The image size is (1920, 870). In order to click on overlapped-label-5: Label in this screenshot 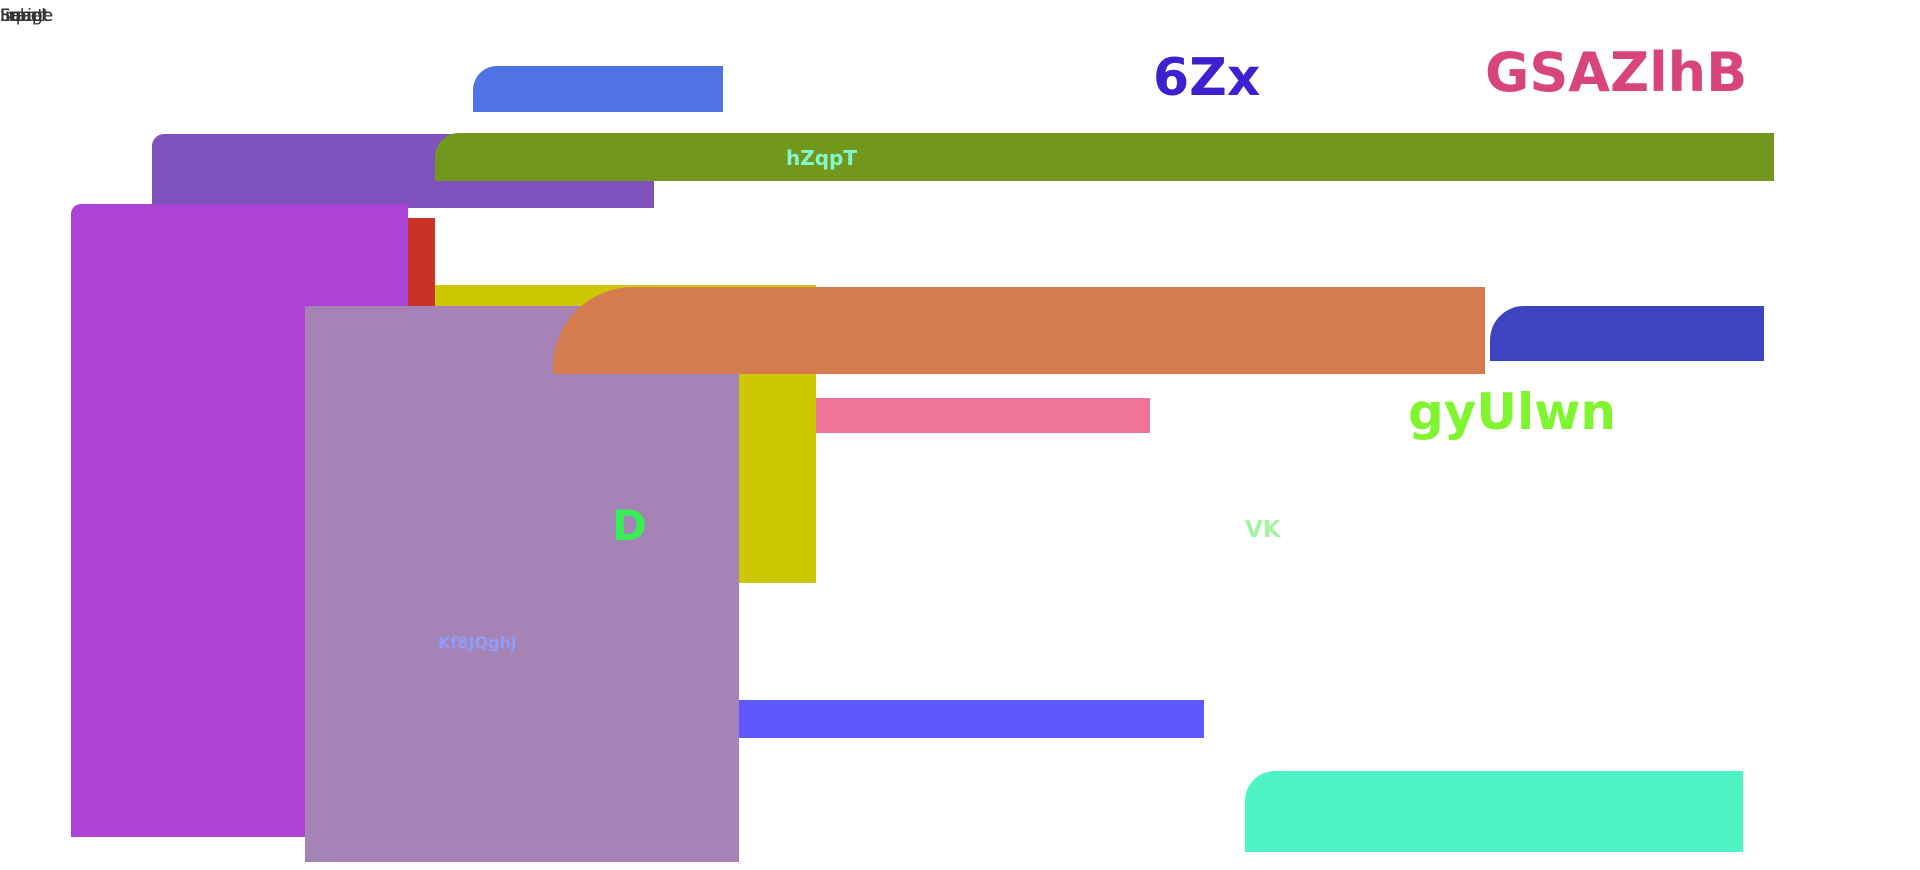, I will do `click(23, 16)`.